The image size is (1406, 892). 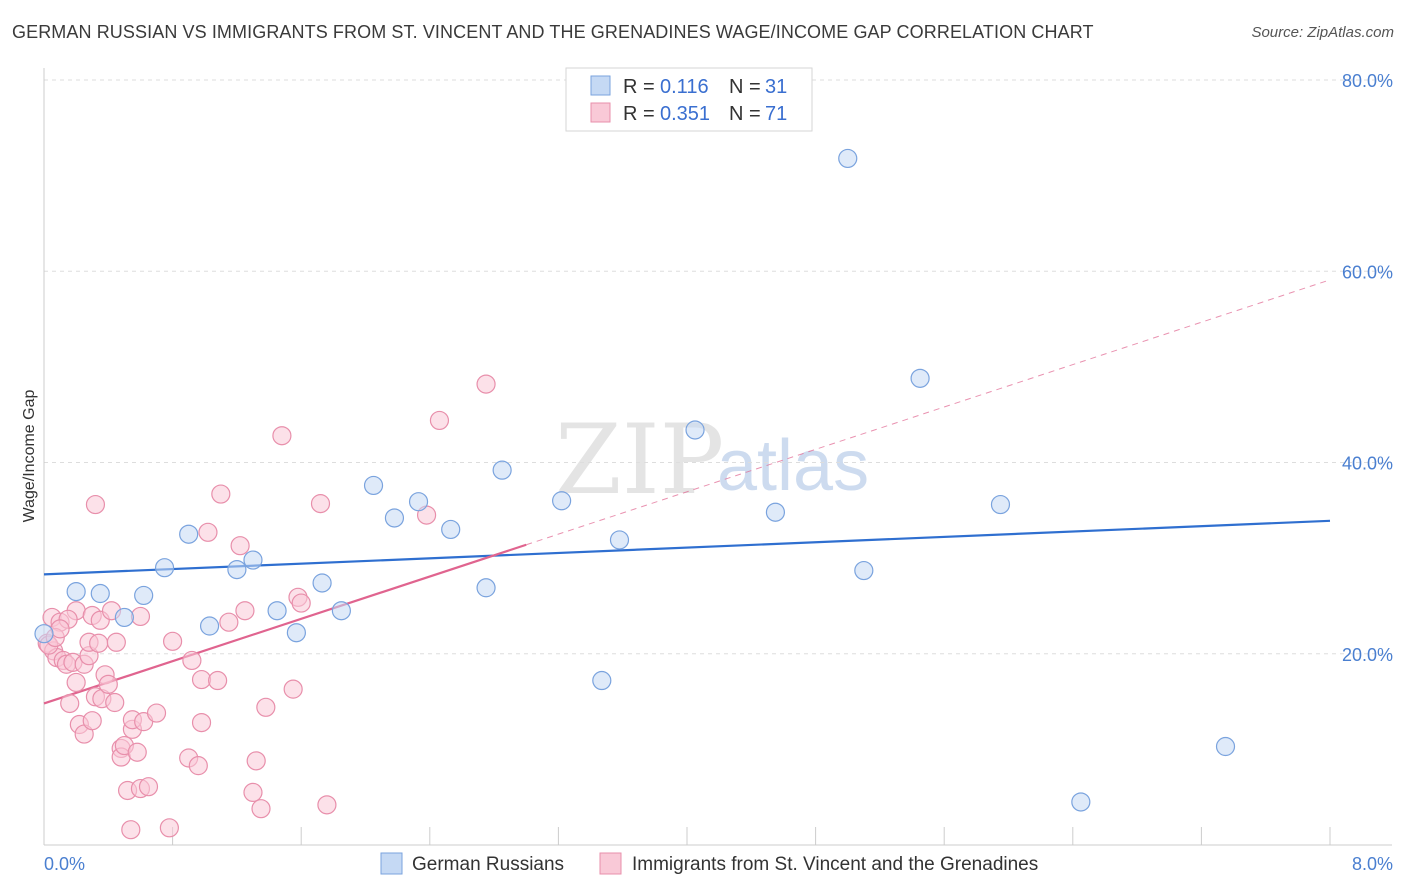 What do you see at coordinates (776, 87) in the screenshot?
I see `legend-n-value-0: 31` at bounding box center [776, 87].